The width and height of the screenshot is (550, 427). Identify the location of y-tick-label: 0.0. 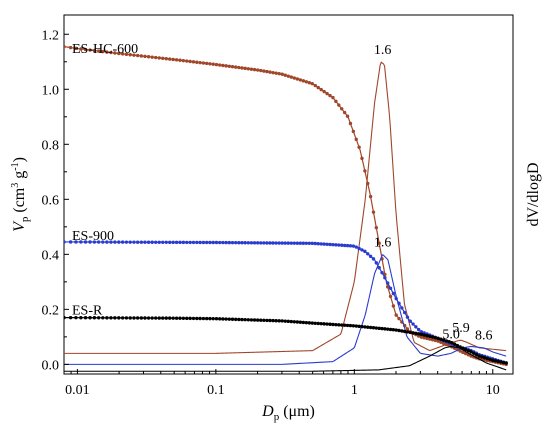
(51, 365).